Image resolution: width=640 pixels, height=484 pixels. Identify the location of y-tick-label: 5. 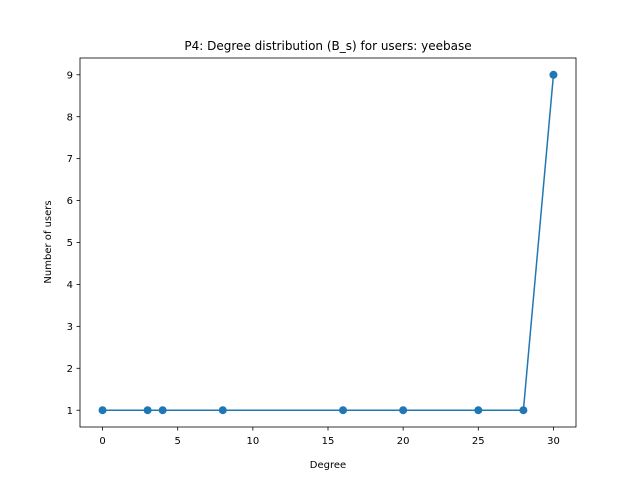
(70, 243).